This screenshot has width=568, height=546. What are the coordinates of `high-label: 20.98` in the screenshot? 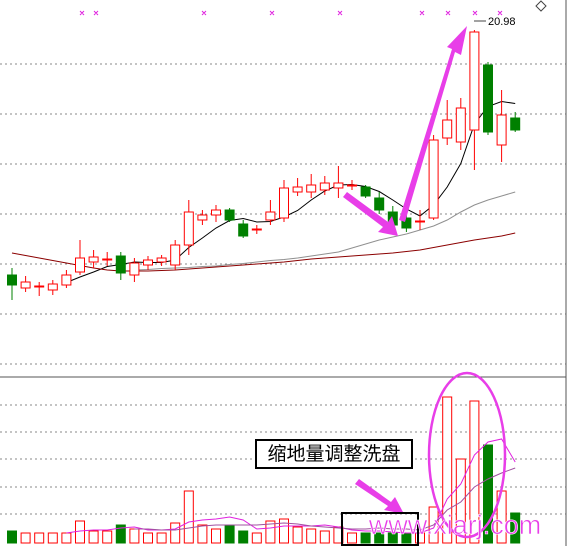 It's located at (502, 22).